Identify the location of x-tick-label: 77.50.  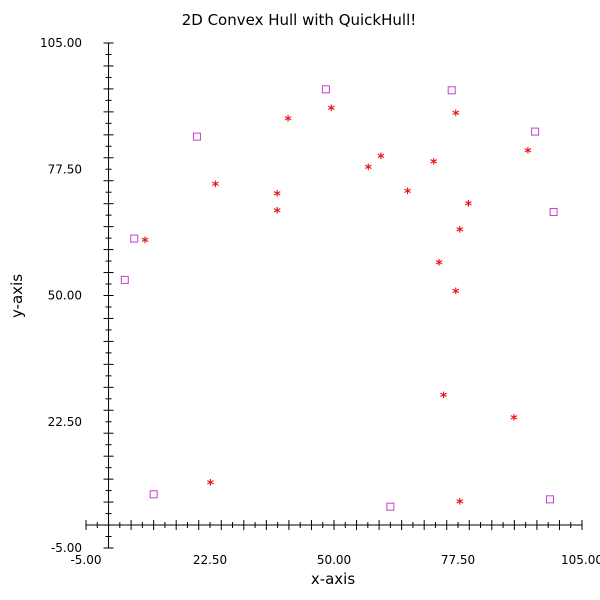
(458, 560).